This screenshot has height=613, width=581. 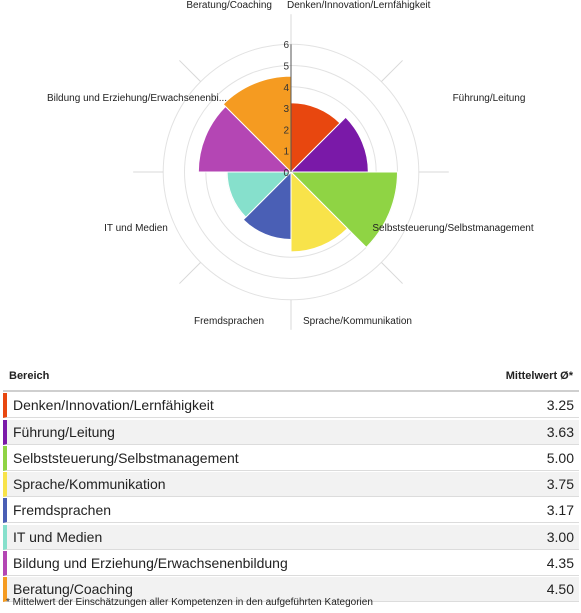 What do you see at coordinates (291, 377) in the screenshot?
I see `table-header: Bereich Mittelwert Ø*` at bounding box center [291, 377].